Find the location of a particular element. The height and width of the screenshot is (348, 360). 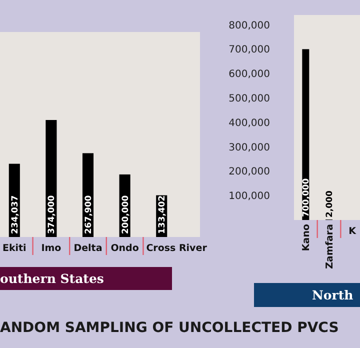

x-tick-label: Cross River is located at coordinates (177, 248).